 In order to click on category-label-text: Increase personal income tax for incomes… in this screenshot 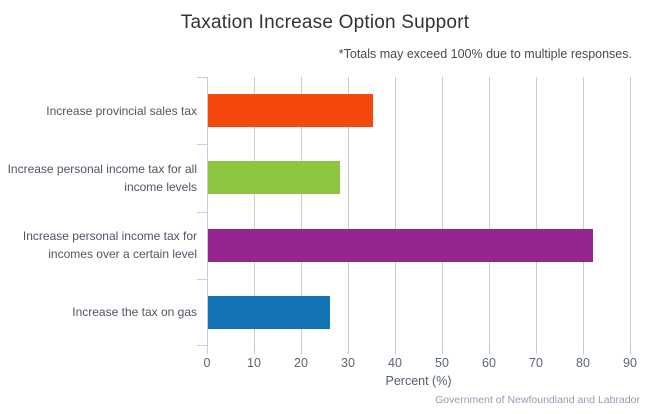, I will do `click(109, 245)`.